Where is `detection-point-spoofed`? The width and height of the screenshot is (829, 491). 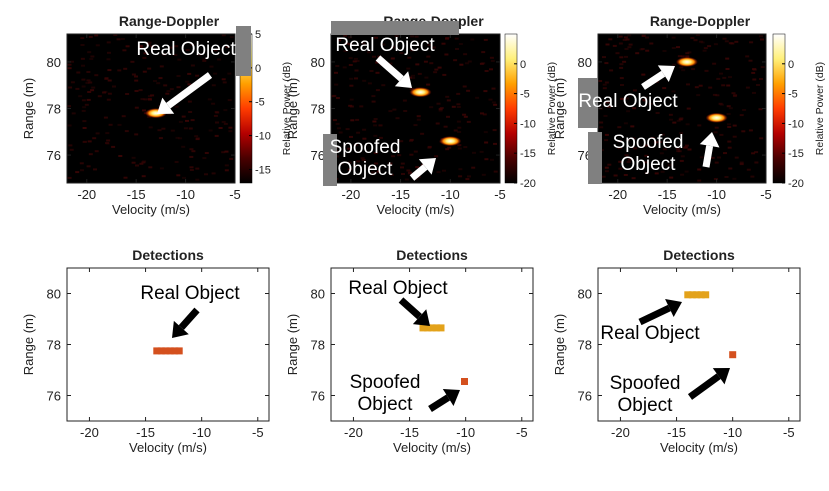 detection-point-spoofed is located at coordinates (733, 355).